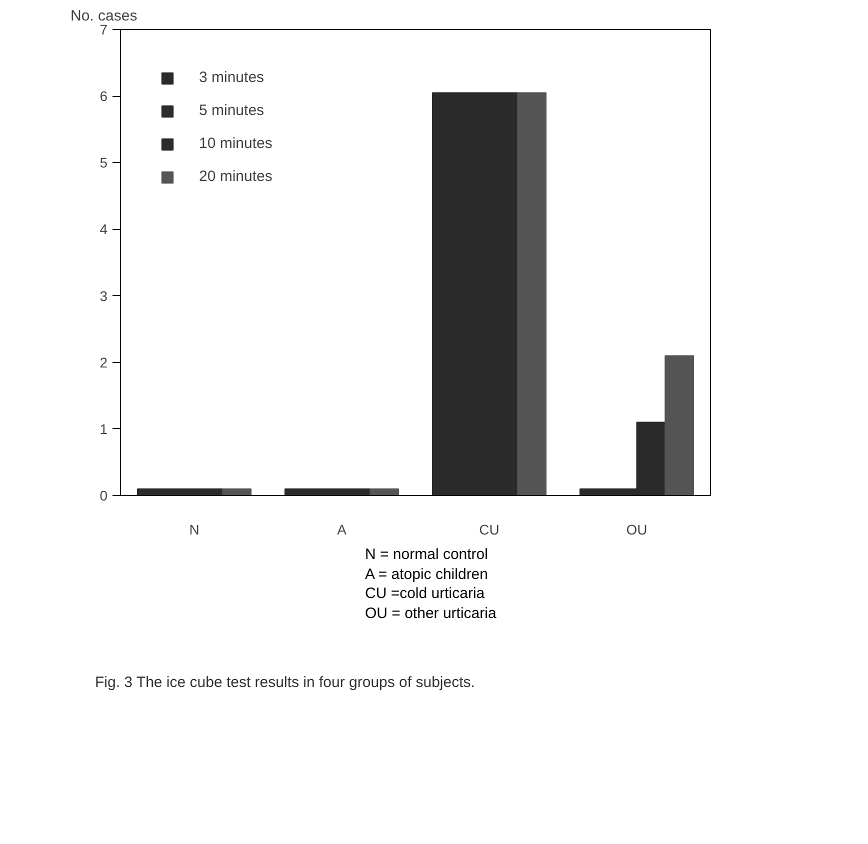 The width and height of the screenshot is (868, 844). I want to click on y-tick-label: 3, so click(104, 296).